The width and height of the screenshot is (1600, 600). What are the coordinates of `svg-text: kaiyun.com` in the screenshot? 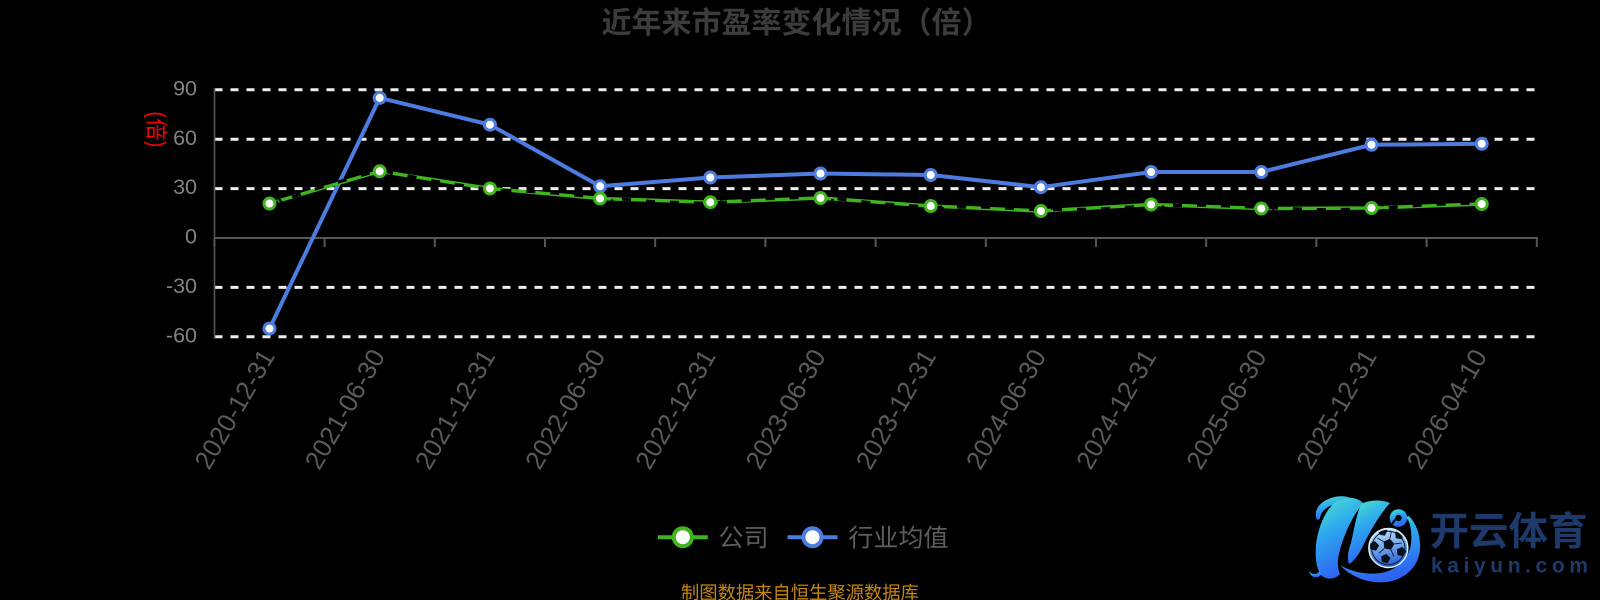 It's located at (1512, 566).